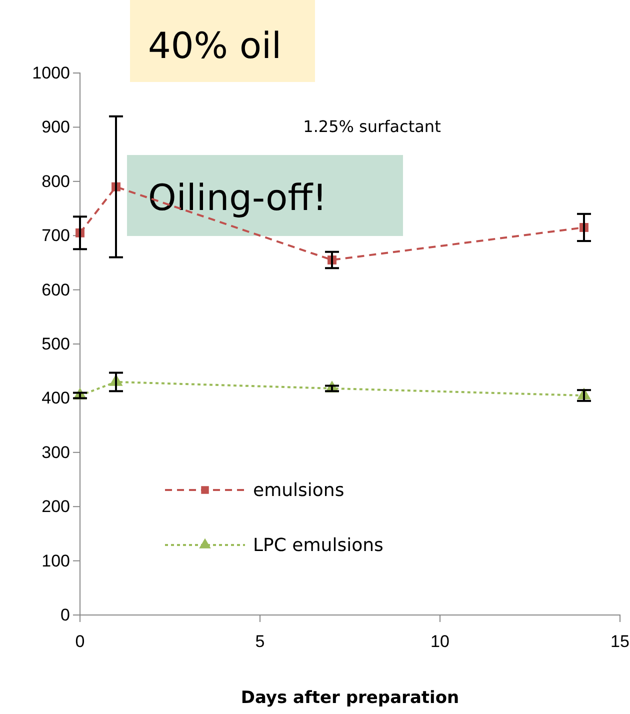  Describe the element at coordinates (56, 236) in the screenshot. I see `y-tick-label: 700` at that location.